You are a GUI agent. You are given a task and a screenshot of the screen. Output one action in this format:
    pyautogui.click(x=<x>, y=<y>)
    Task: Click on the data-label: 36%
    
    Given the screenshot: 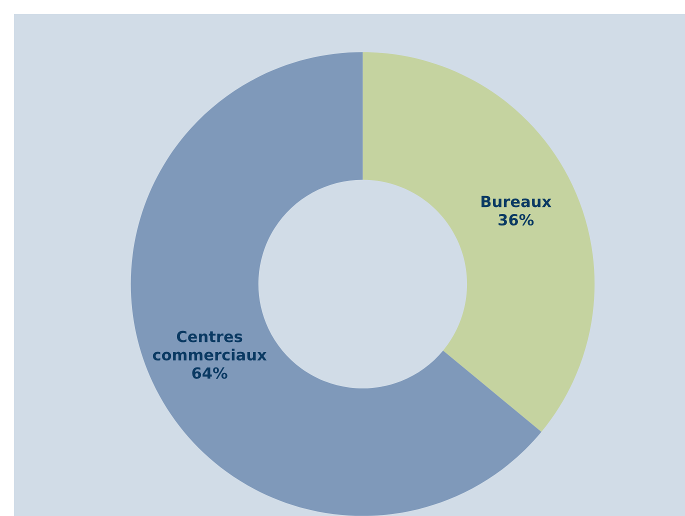 What is the action you would take?
    pyautogui.click(x=516, y=220)
    